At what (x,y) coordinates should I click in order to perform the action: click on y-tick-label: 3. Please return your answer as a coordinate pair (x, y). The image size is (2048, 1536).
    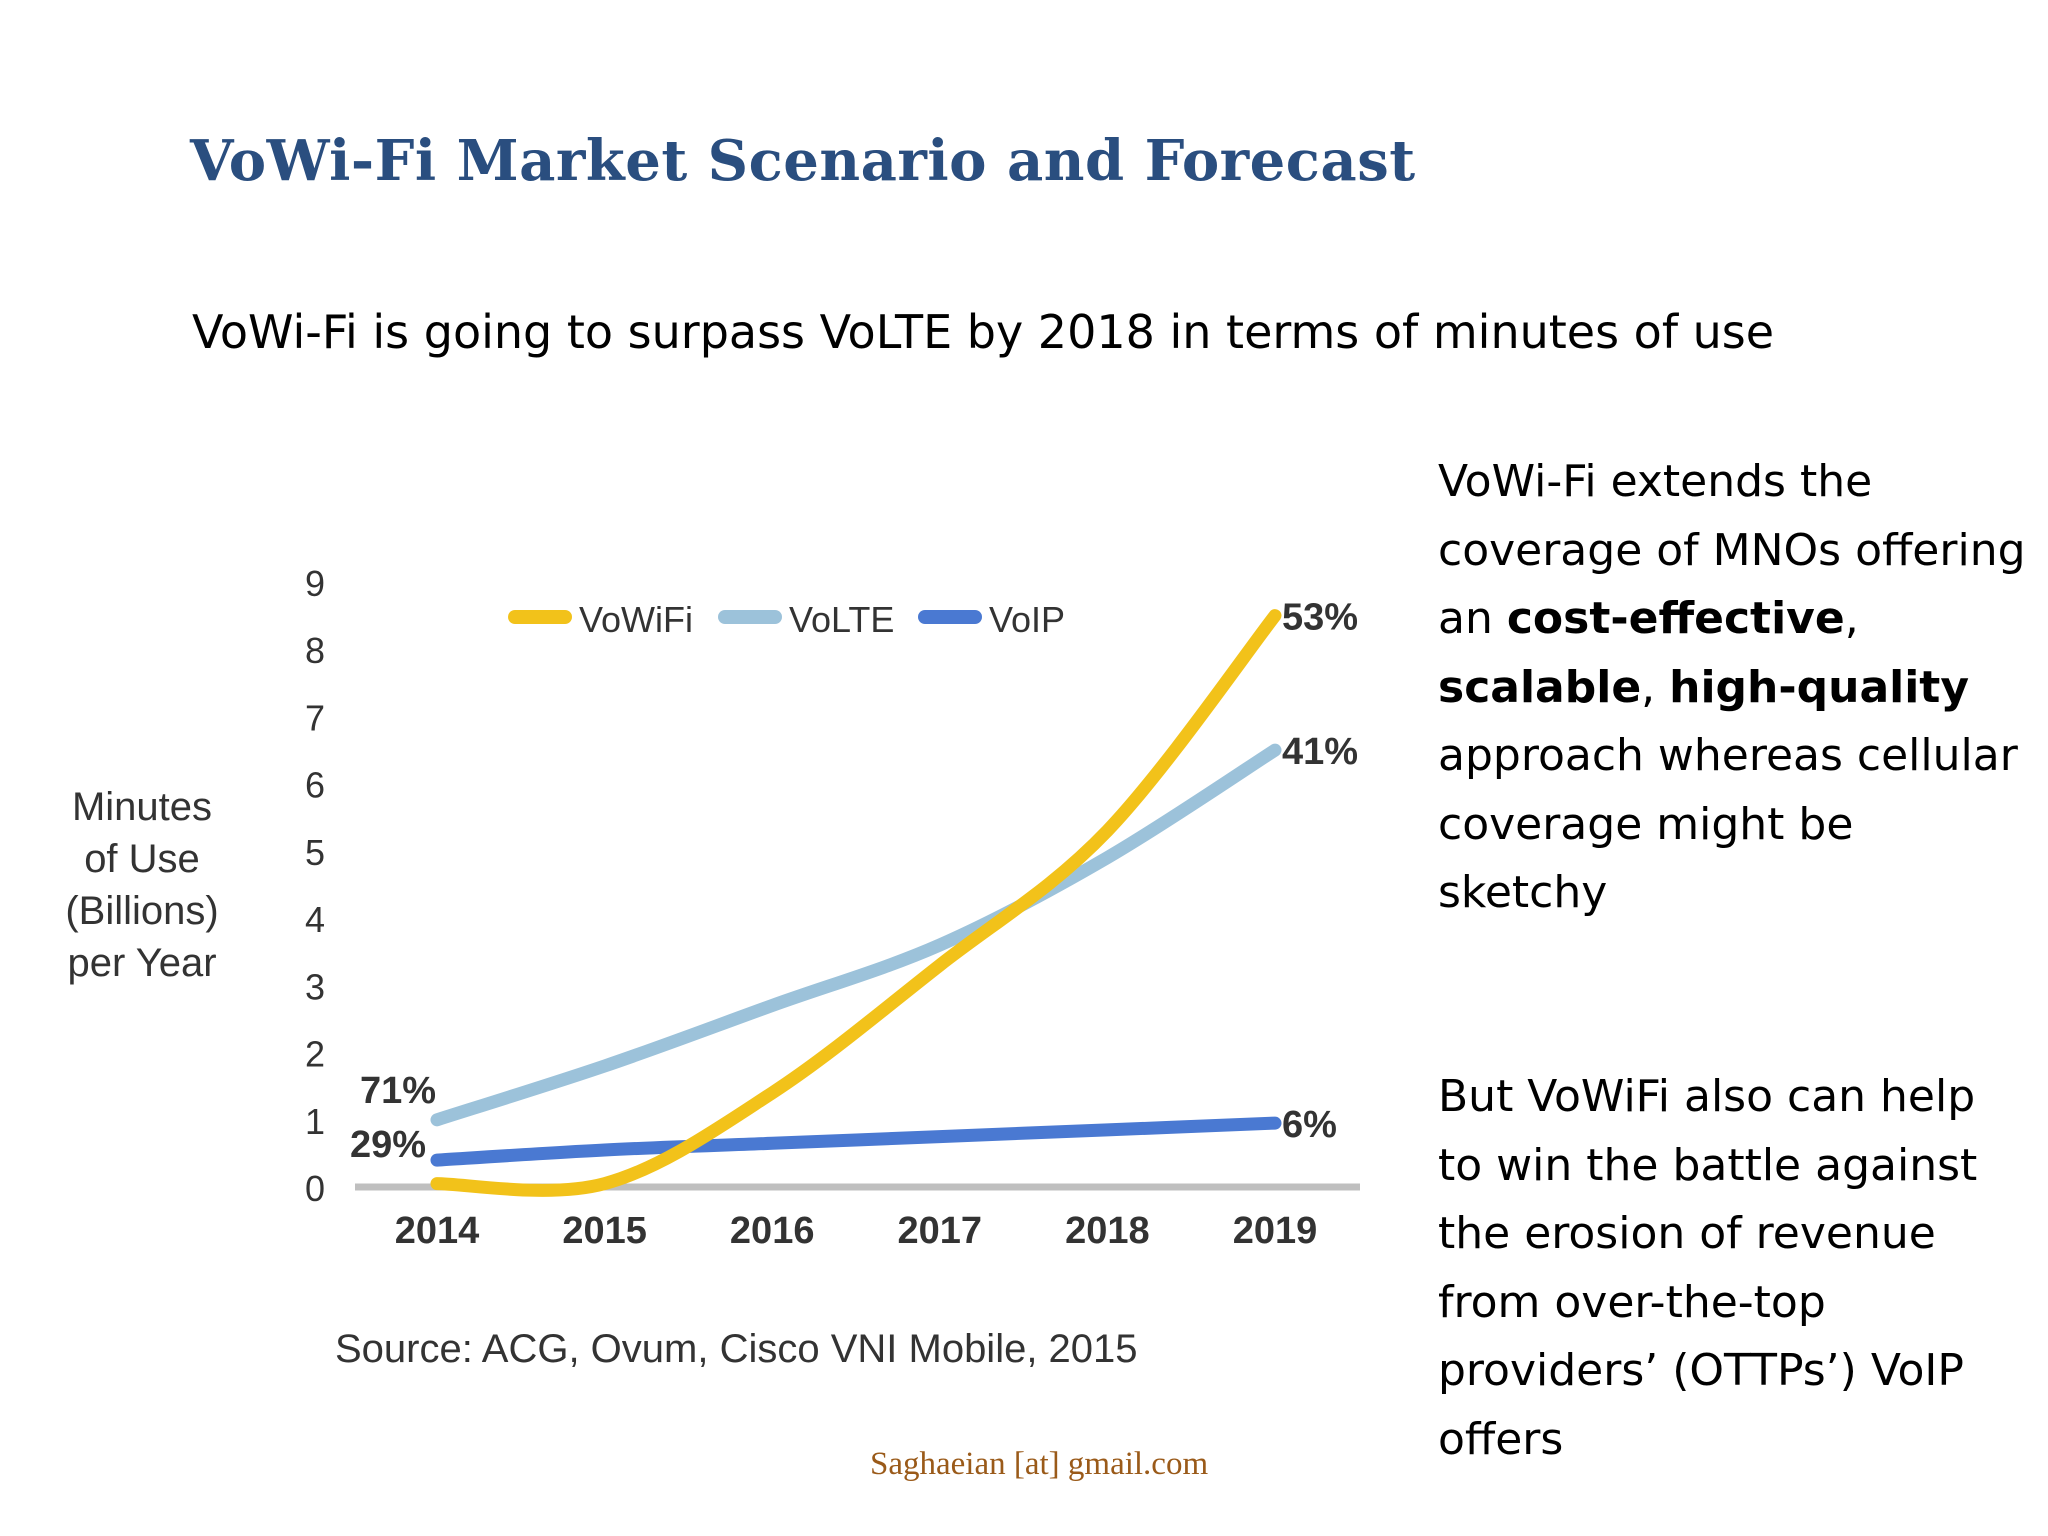
    Looking at the image, I should click on (315, 986).